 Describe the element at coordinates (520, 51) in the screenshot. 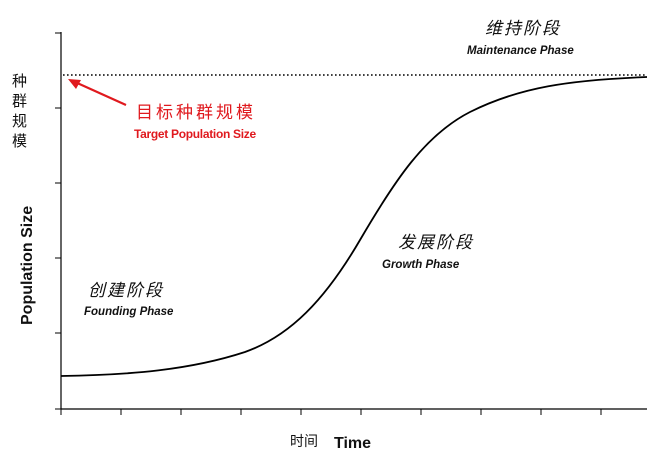

I see `maintenance-phase-label-en: Maintenance Phase` at that location.